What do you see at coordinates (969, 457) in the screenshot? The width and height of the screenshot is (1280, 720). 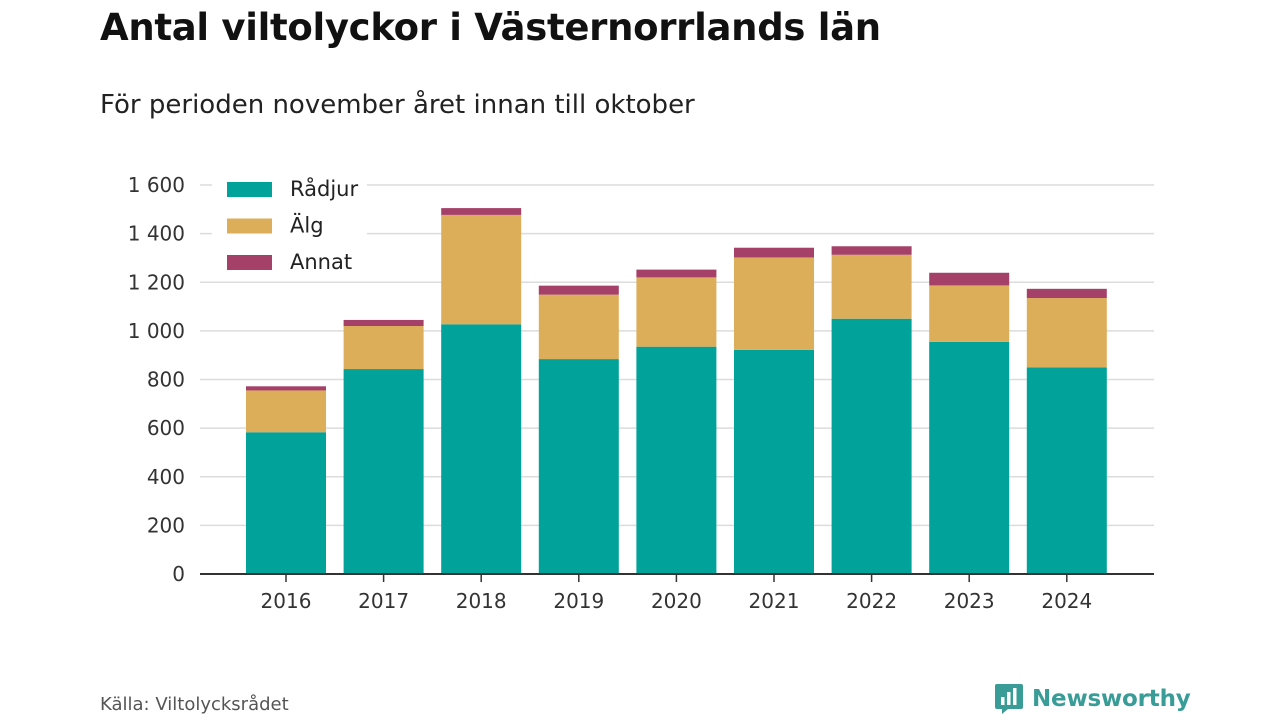 I see `bar-rdjur-2023` at bounding box center [969, 457].